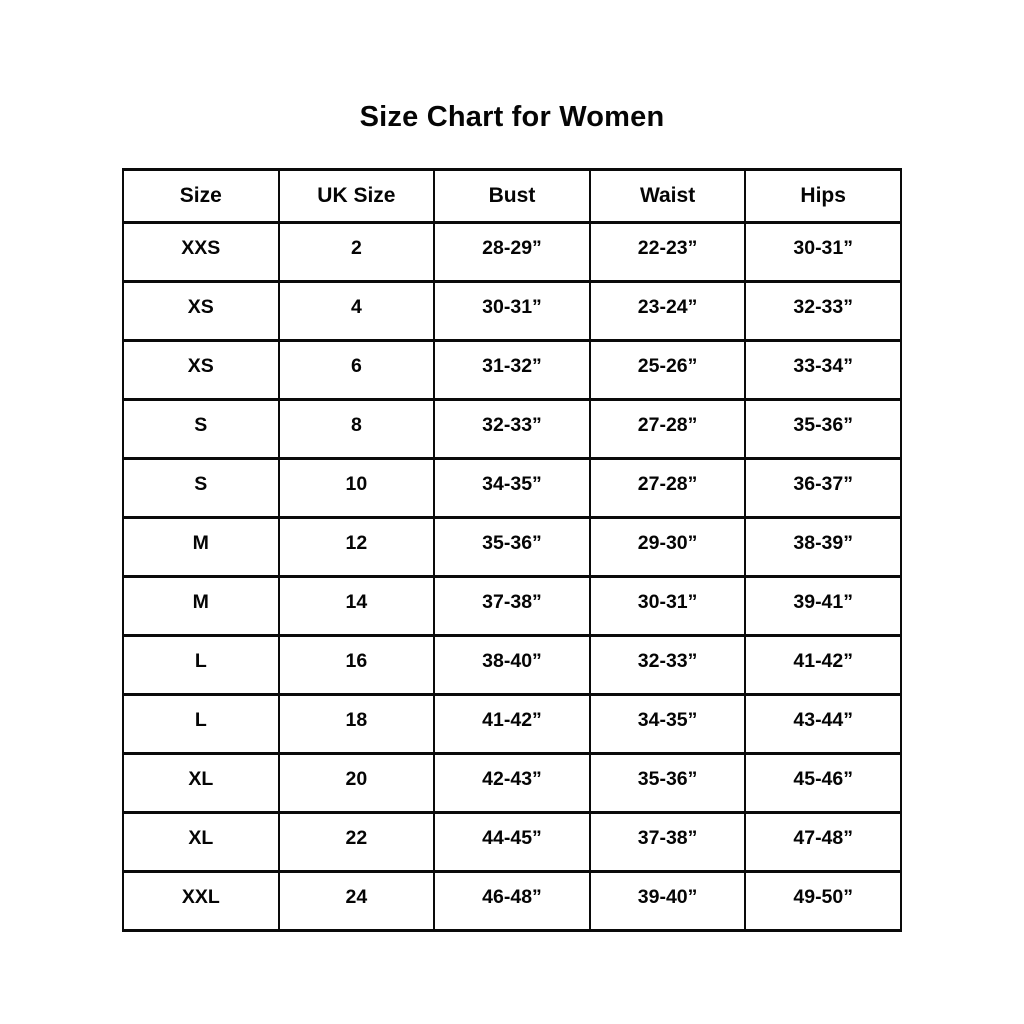 This screenshot has height=1024, width=1024. I want to click on table-row: L 18 41-42” 34-35” 43-44”, so click(512, 724).